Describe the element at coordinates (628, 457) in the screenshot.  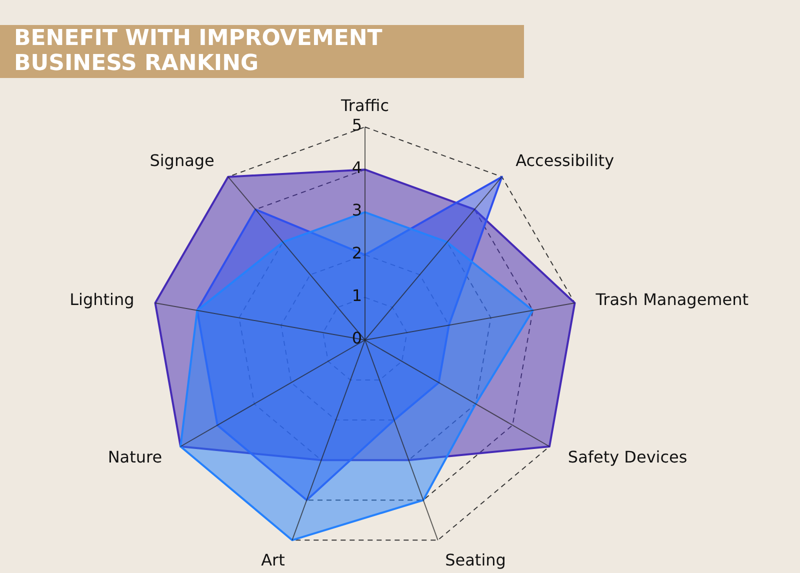
I see `spoke-label: Safety Devices` at that location.